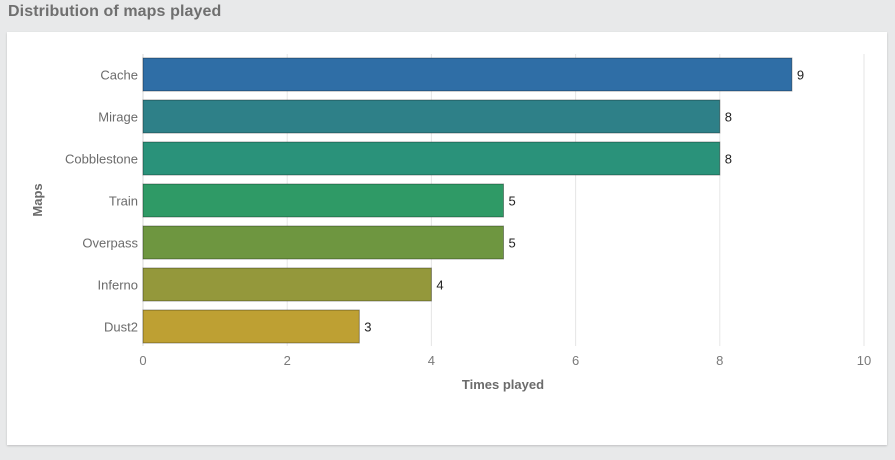 The height and width of the screenshot is (460, 895). I want to click on x-axis-title: Times played, so click(503, 384).